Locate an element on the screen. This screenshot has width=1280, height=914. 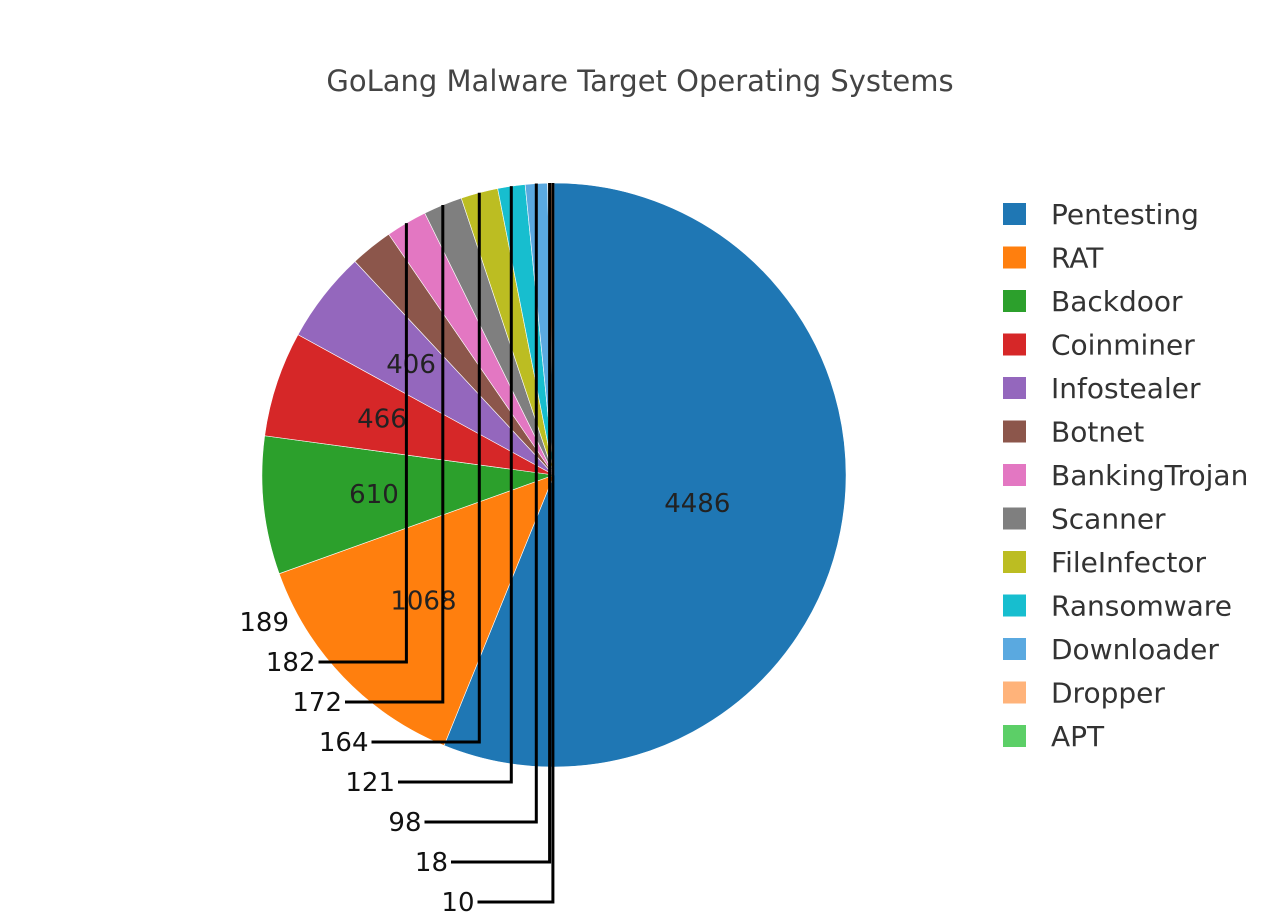
legend-label: Downloader is located at coordinates (1135, 649).